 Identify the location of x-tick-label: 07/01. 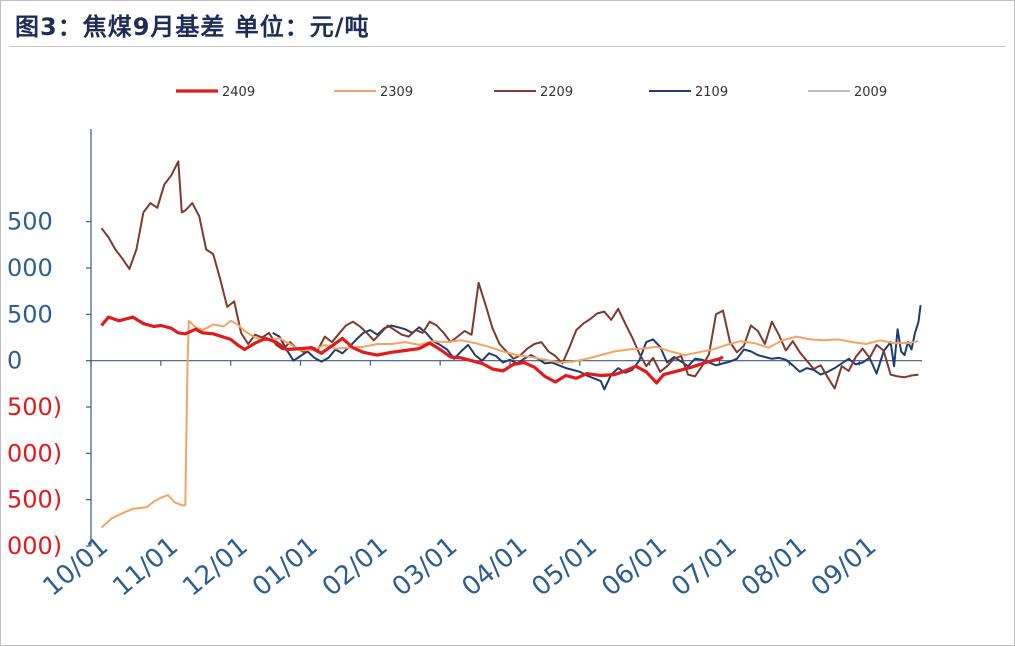
(704, 566).